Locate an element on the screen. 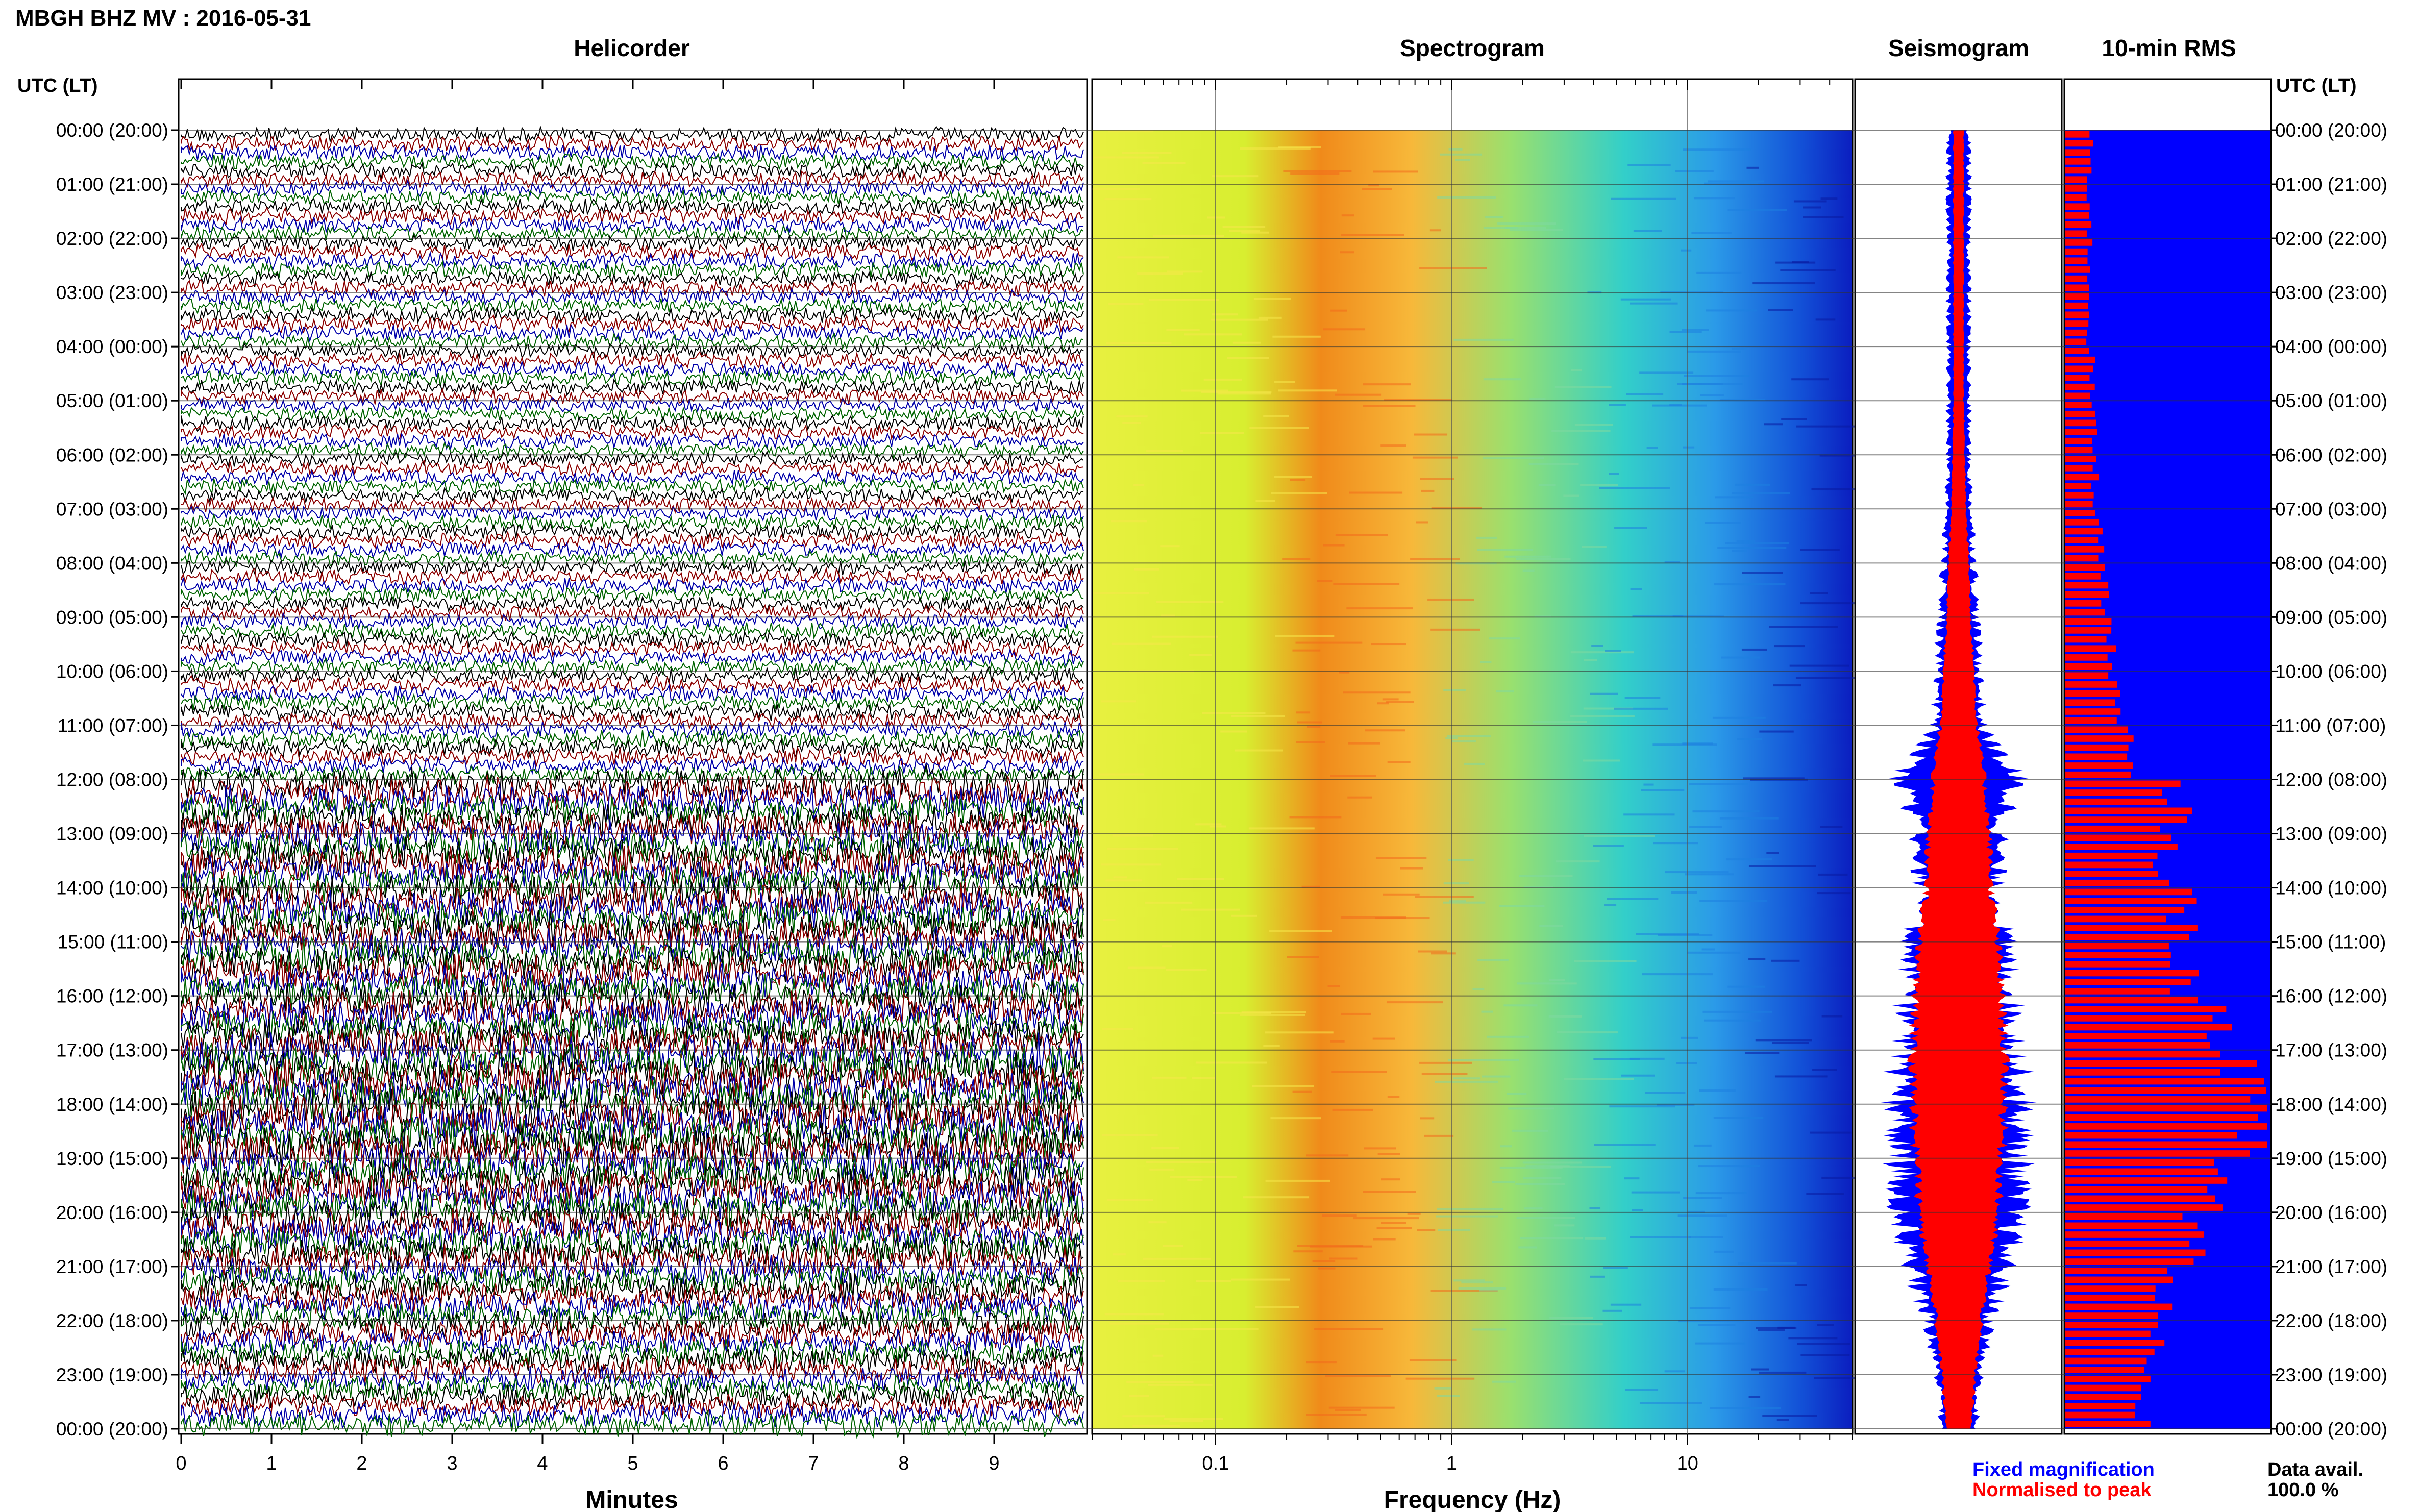 The height and width of the screenshot is (1512, 2419). time-label: 06:00 (02:00) is located at coordinates (112, 454).